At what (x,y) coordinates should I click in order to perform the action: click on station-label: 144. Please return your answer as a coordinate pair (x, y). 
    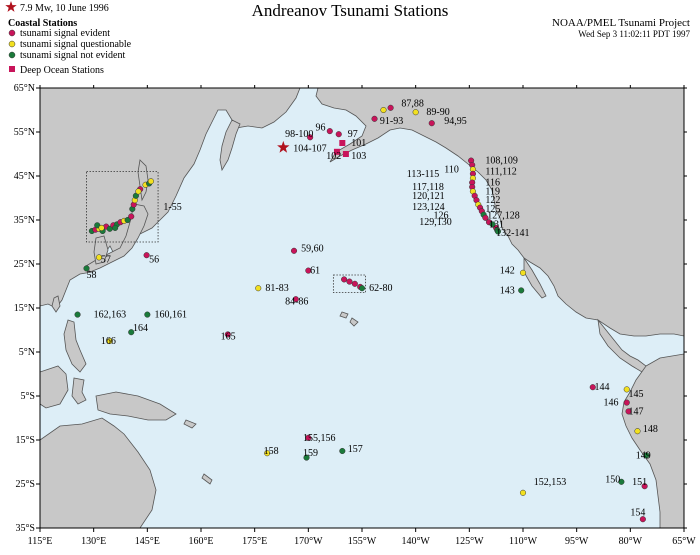
    Looking at the image, I should click on (602, 387).